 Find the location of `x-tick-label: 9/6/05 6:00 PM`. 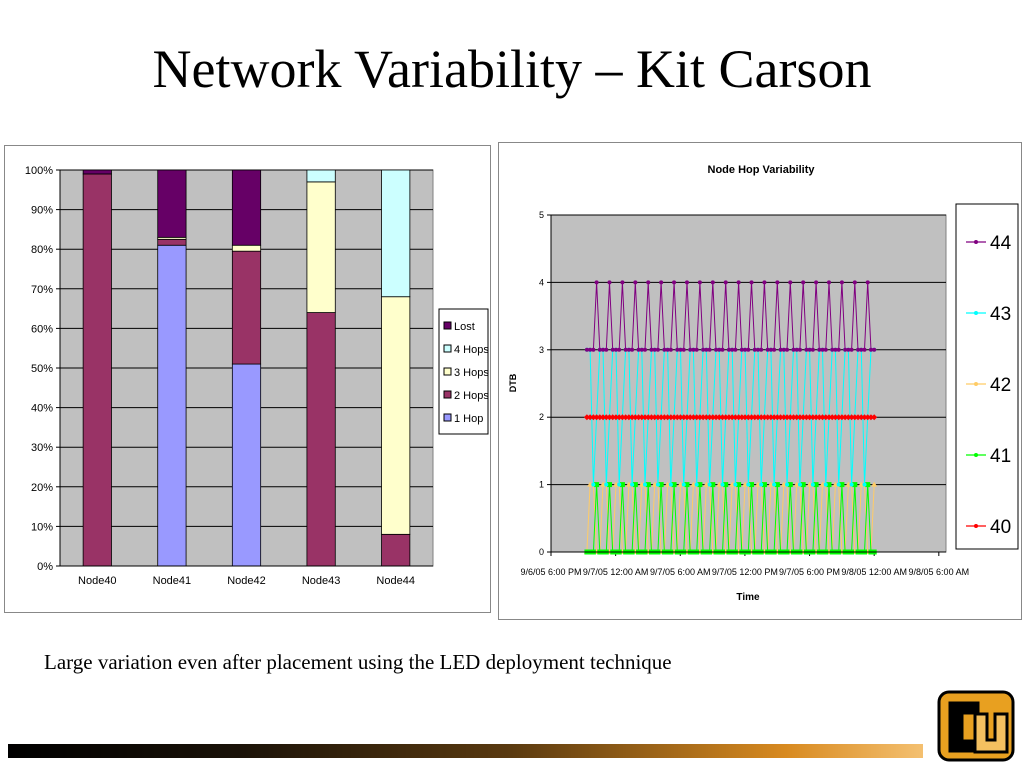

x-tick-label: 9/6/05 6:00 PM is located at coordinates (550, 572).